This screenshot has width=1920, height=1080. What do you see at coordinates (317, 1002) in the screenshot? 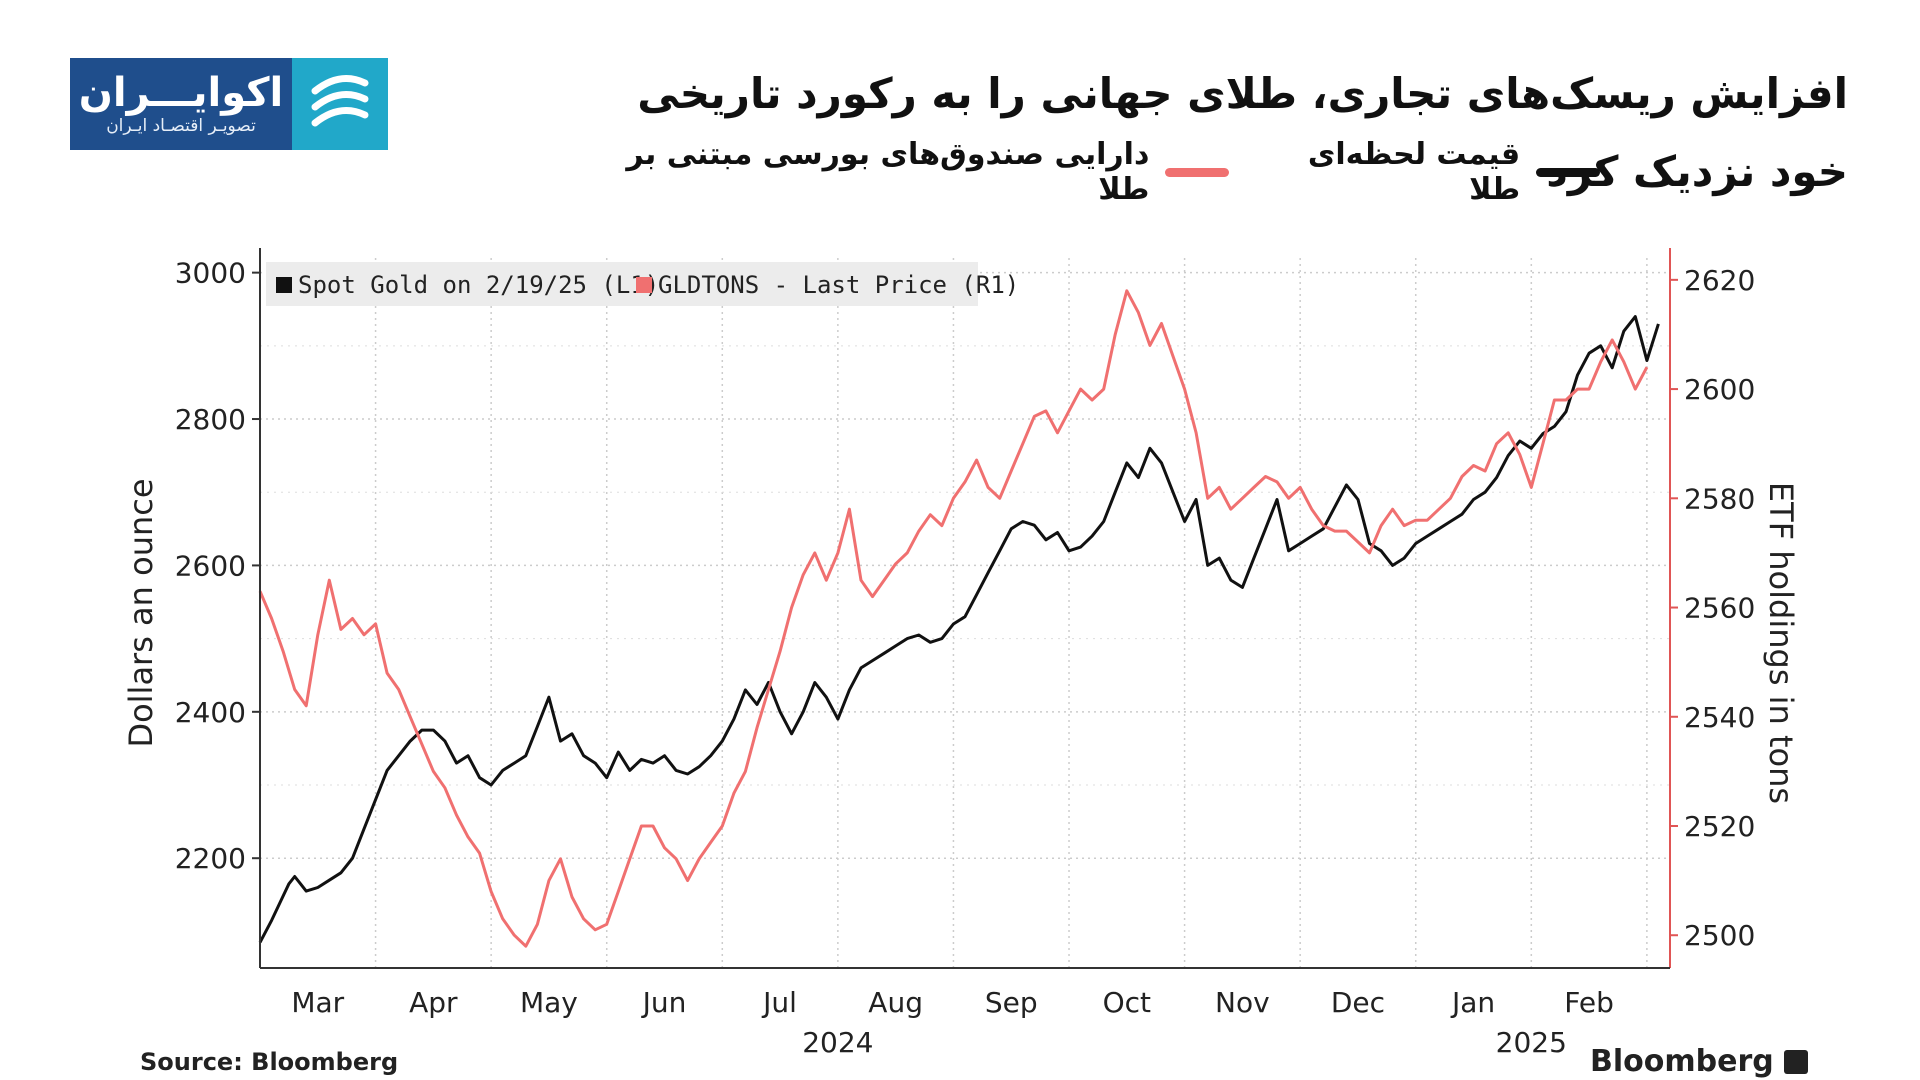
I see `x-tick-label: Mar` at bounding box center [317, 1002].